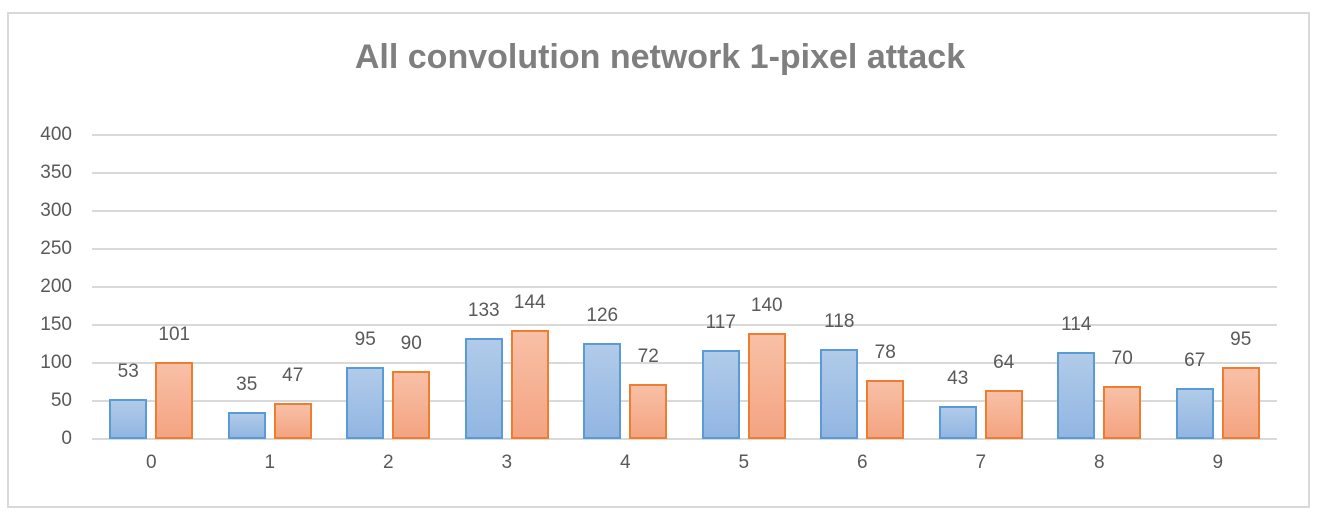 This screenshot has width=1320, height=521. Describe the element at coordinates (293, 376) in the screenshot. I see `data-label: 47` at that location.